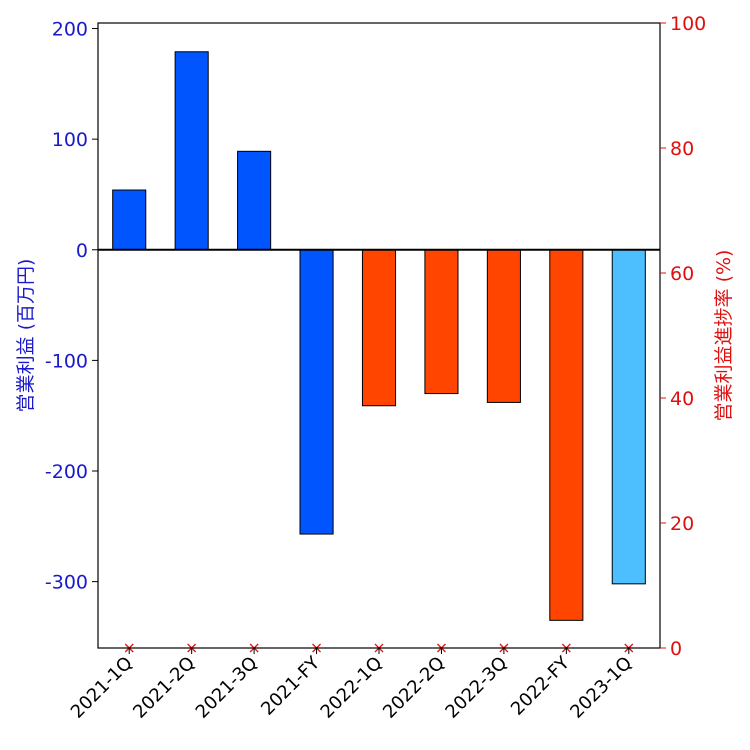 The image size is (750, 750). Describe the element at coordinates (191, 151) in the screenshot. I see `bar-2021-2Q` at that location.